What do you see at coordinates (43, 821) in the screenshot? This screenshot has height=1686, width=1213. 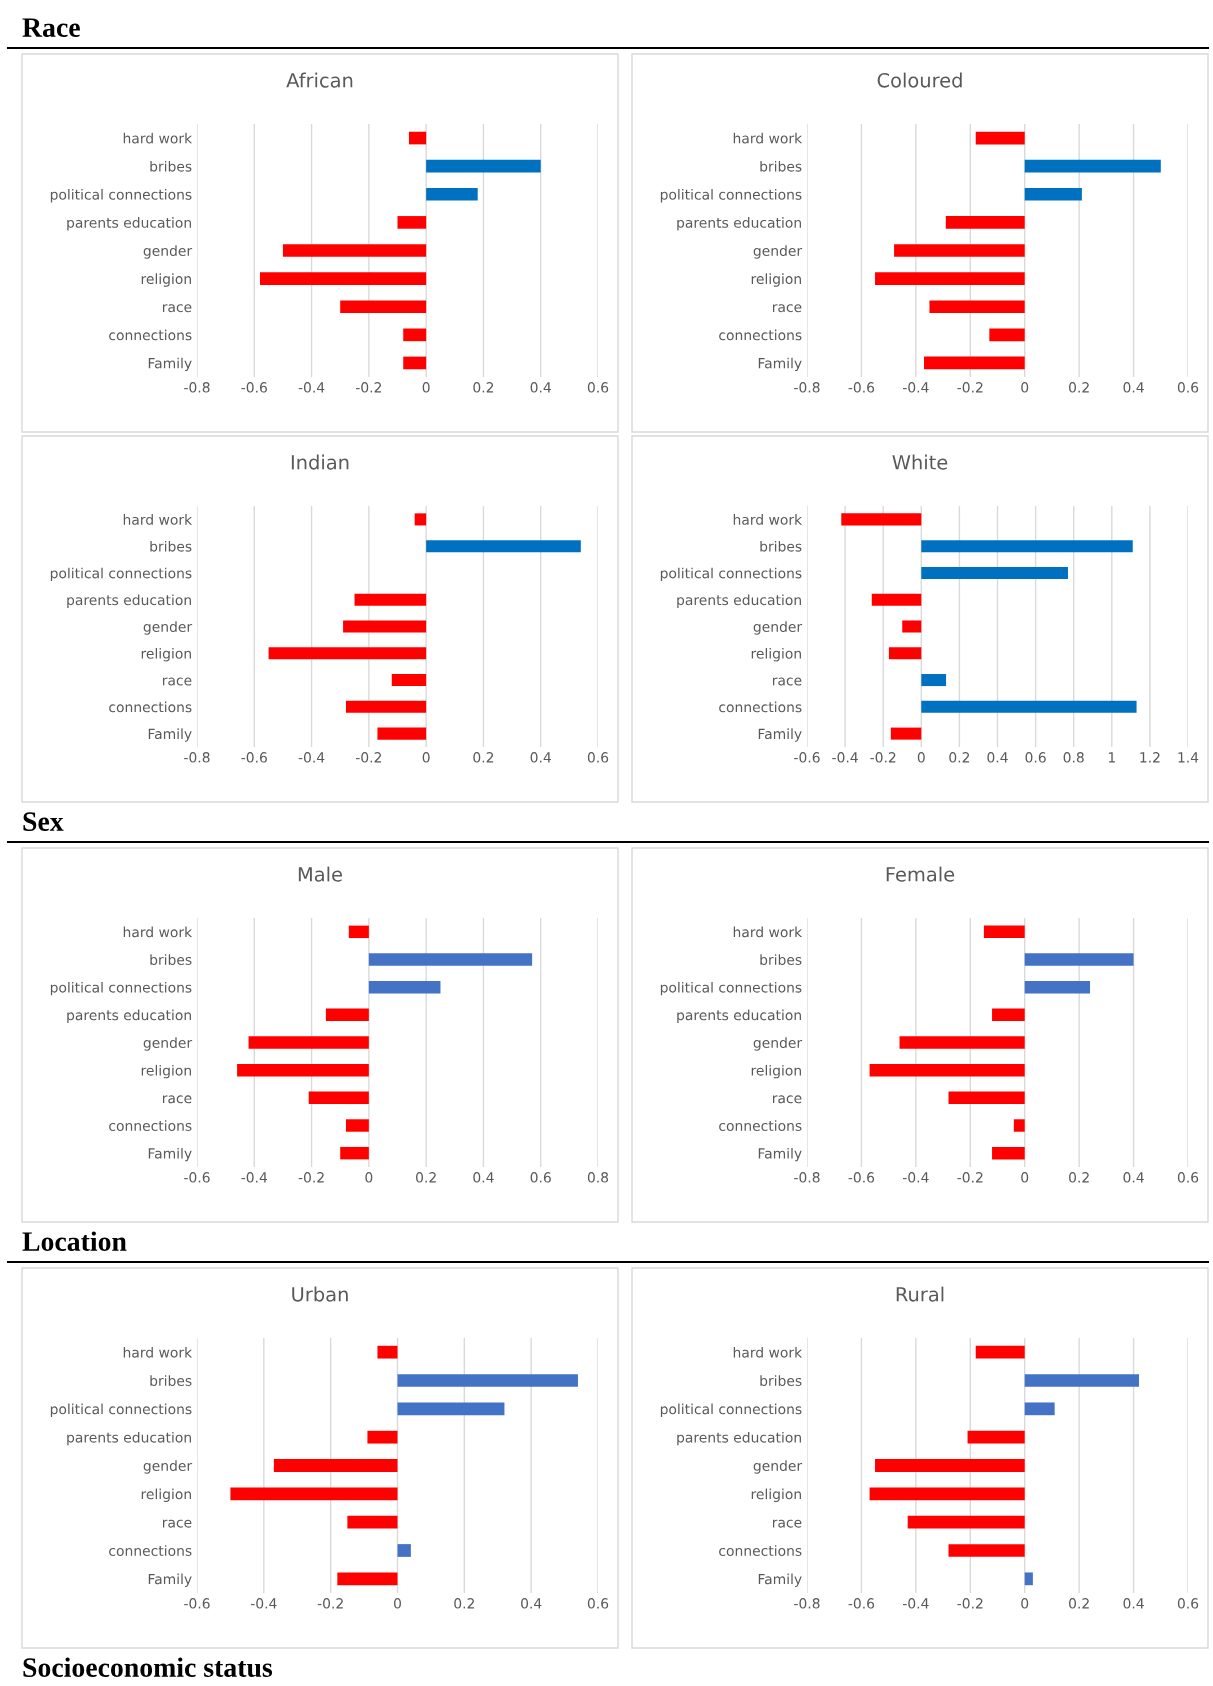 I see `text: Sex` at bounding box center [43, 821].